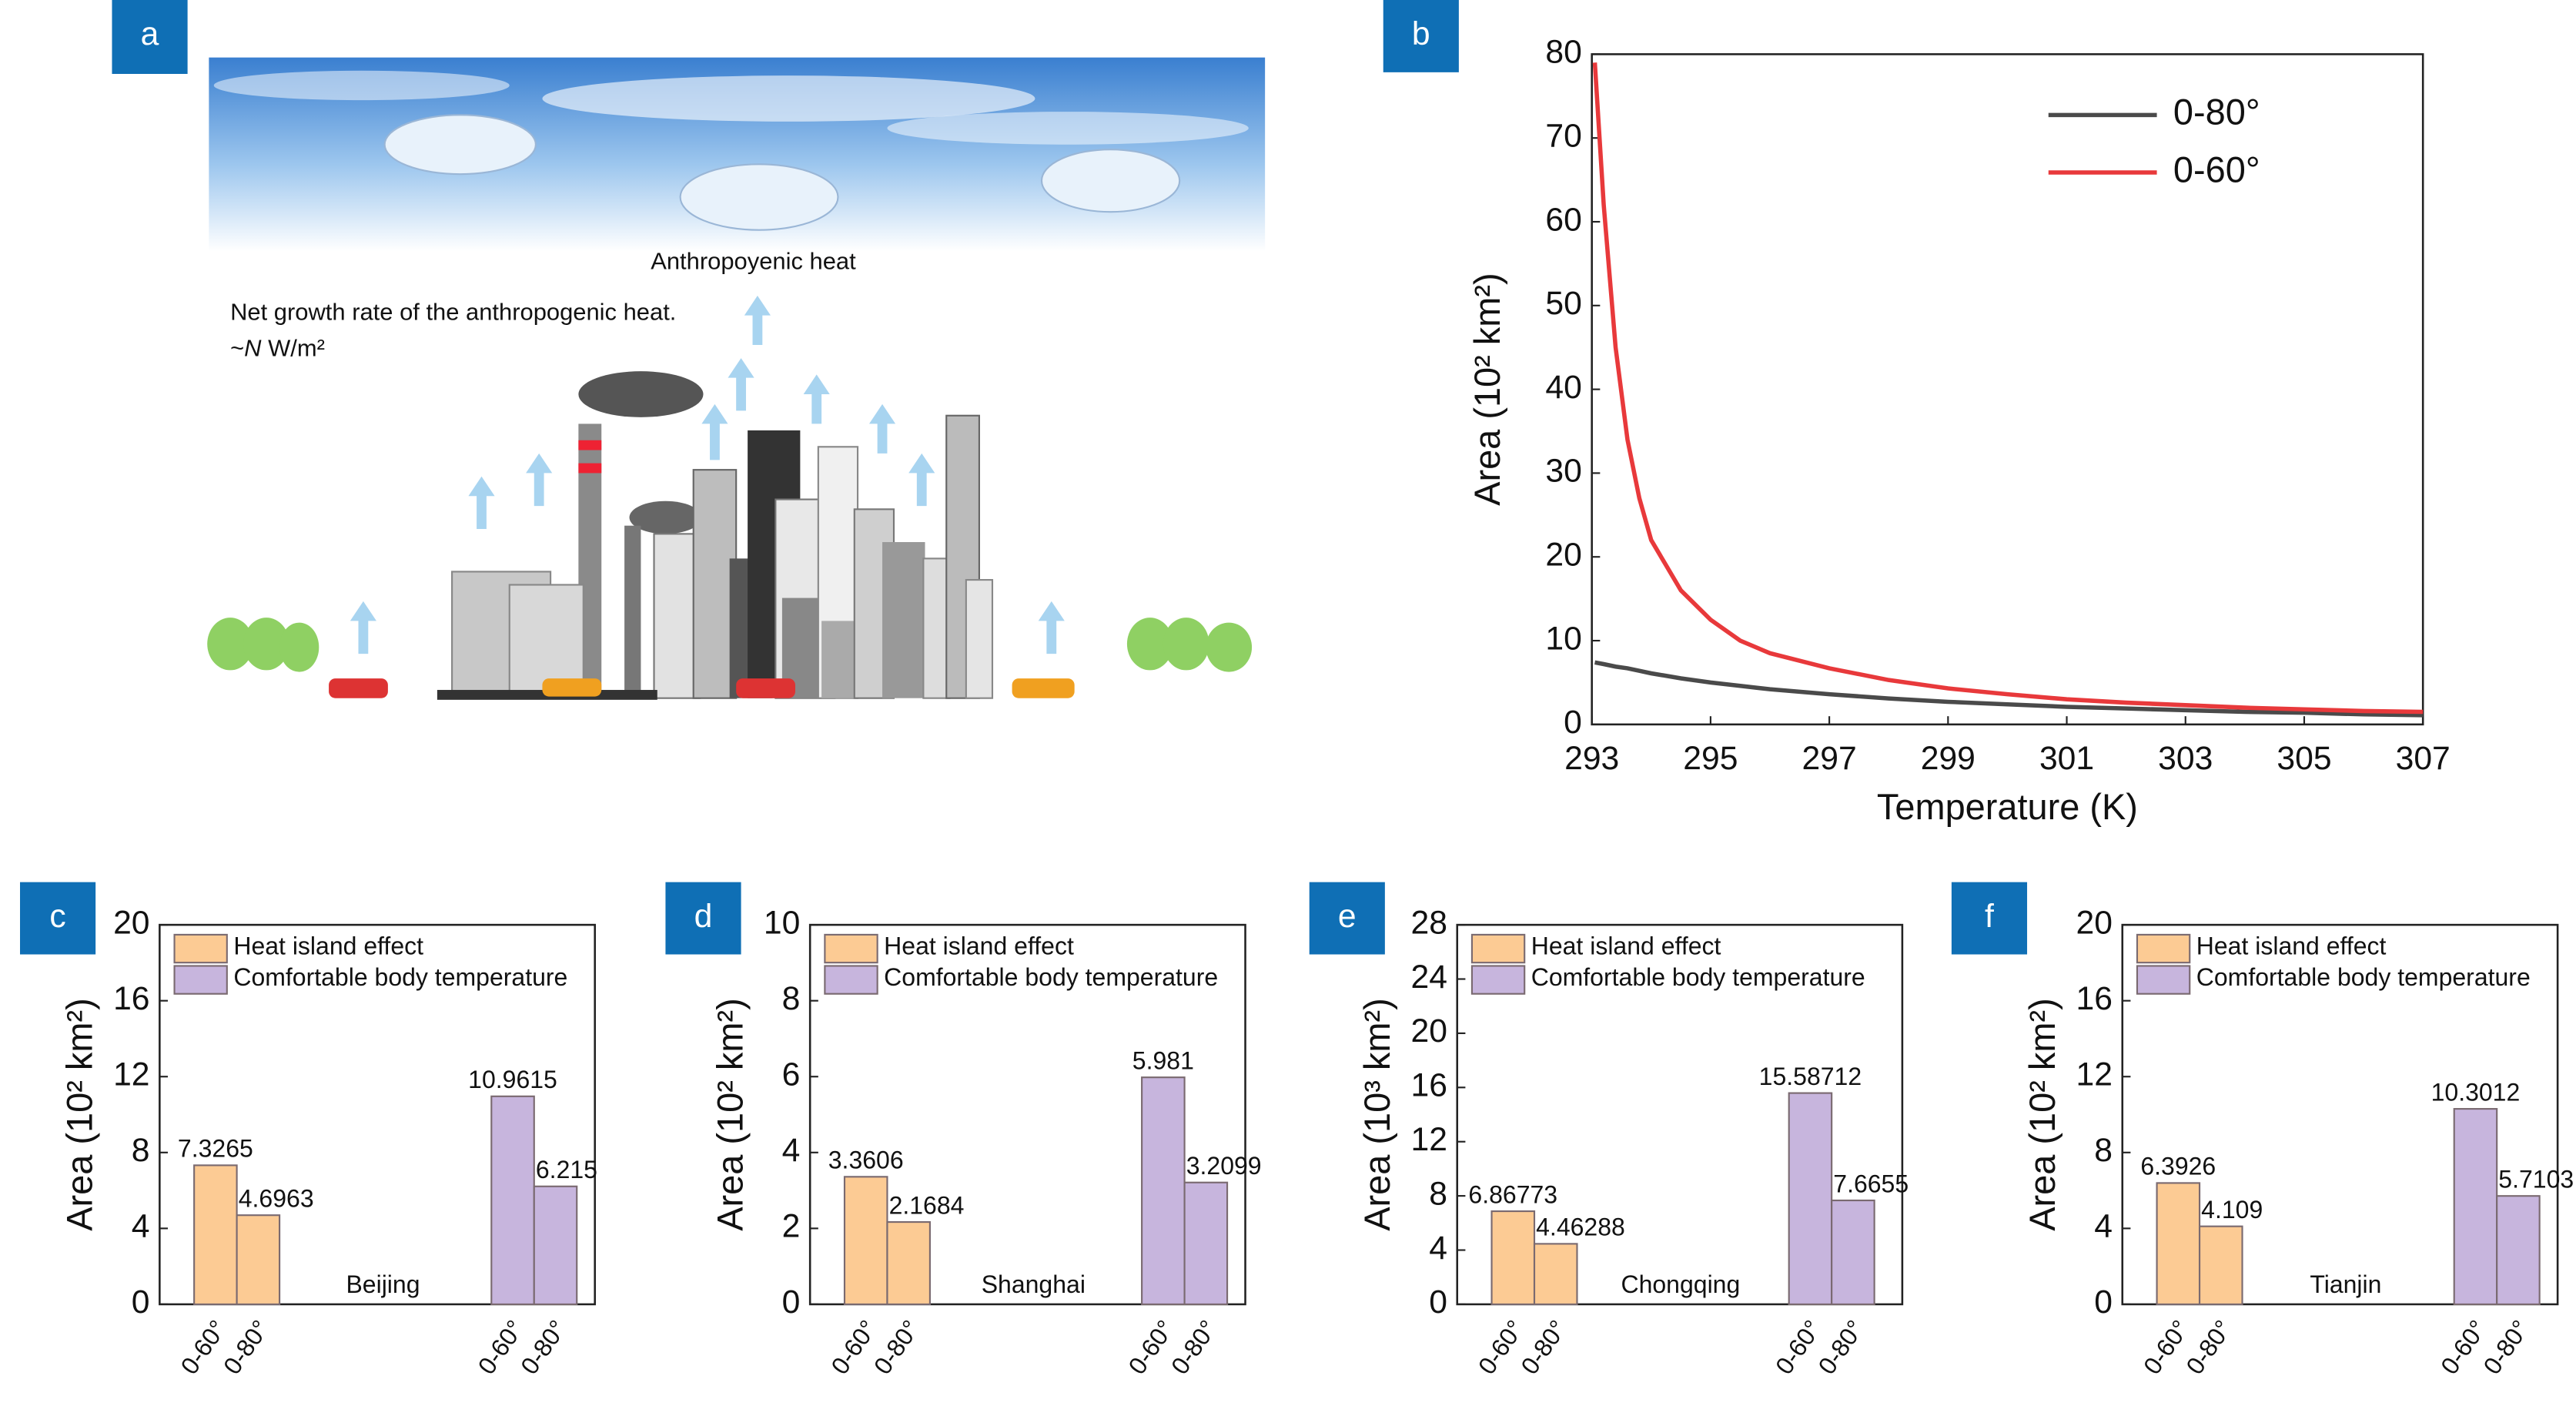 The width and height of the screenshot is (2576, 1416). Describe the element at coordinates (1563, 219) in the screenshot. I see `y-tick-label: 60` at that location.